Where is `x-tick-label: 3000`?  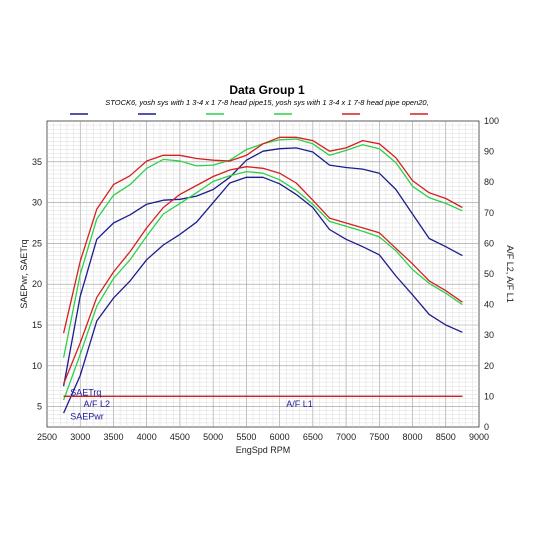
x-tick-label: 3000 is located at coordinates (80, 437).